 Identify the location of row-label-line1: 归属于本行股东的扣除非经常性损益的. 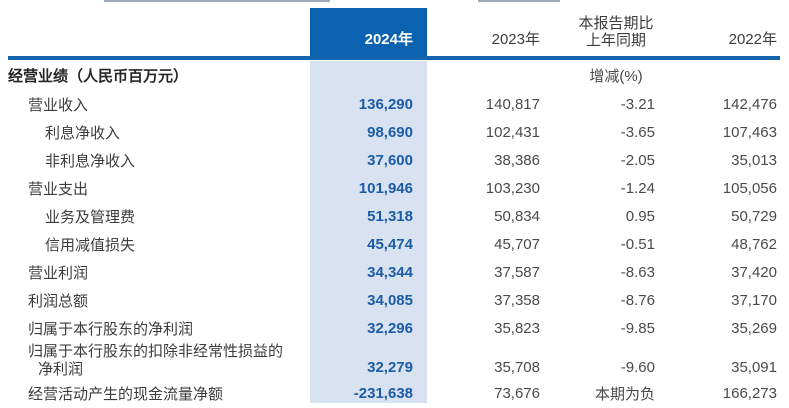
(156, 351).